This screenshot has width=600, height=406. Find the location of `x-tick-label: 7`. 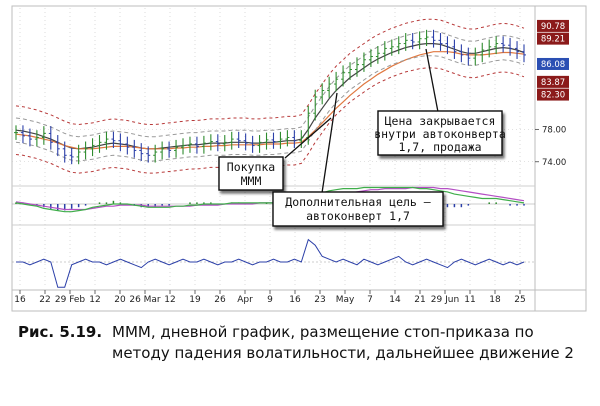

x-tick-label: 7 is located at coordinates (370, 300).